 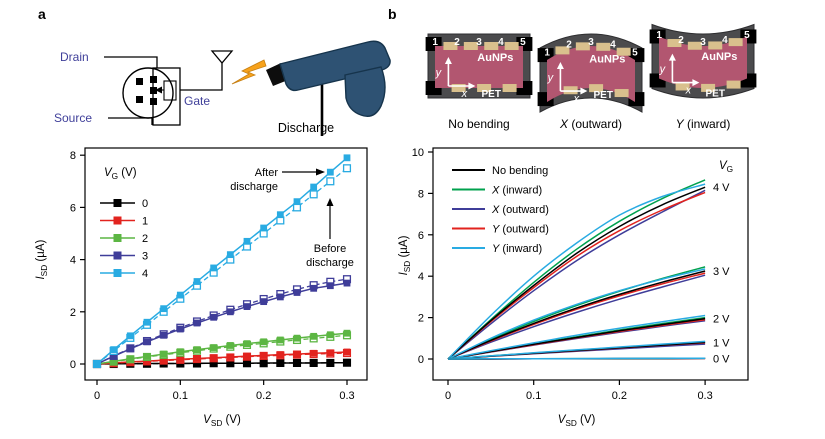 I want to click on aunps-film, so click(x=703, y=62).